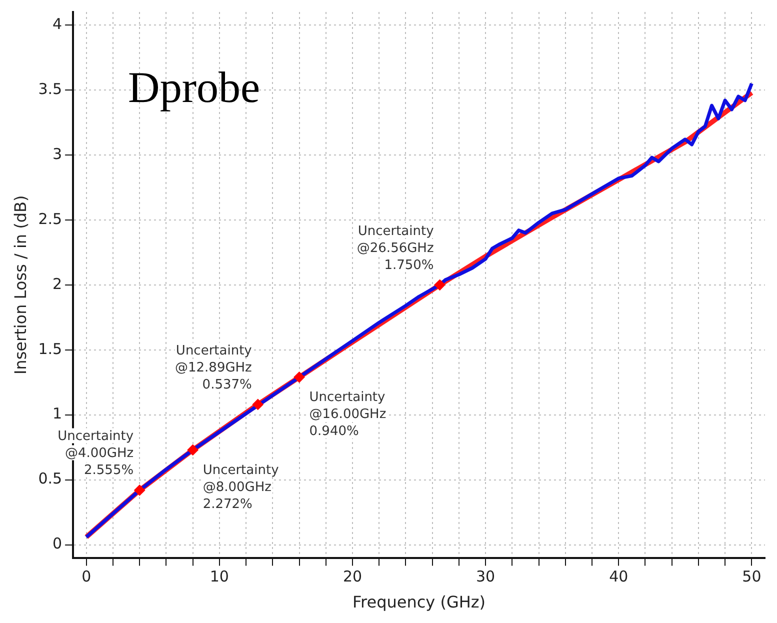 The height and width of the screenshot is (623, 777). Describe the element at coordinates (219, 577) in the screenshot. I see `x-tick-label: 10` at that location.